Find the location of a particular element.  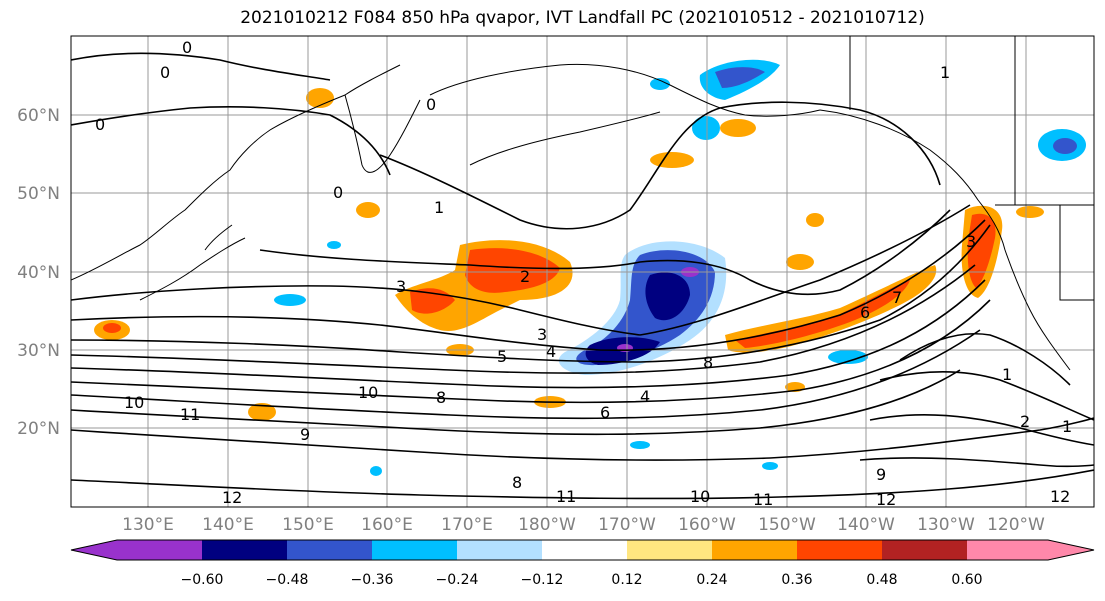

patch-neg-east is located at coordinates (848, 357).